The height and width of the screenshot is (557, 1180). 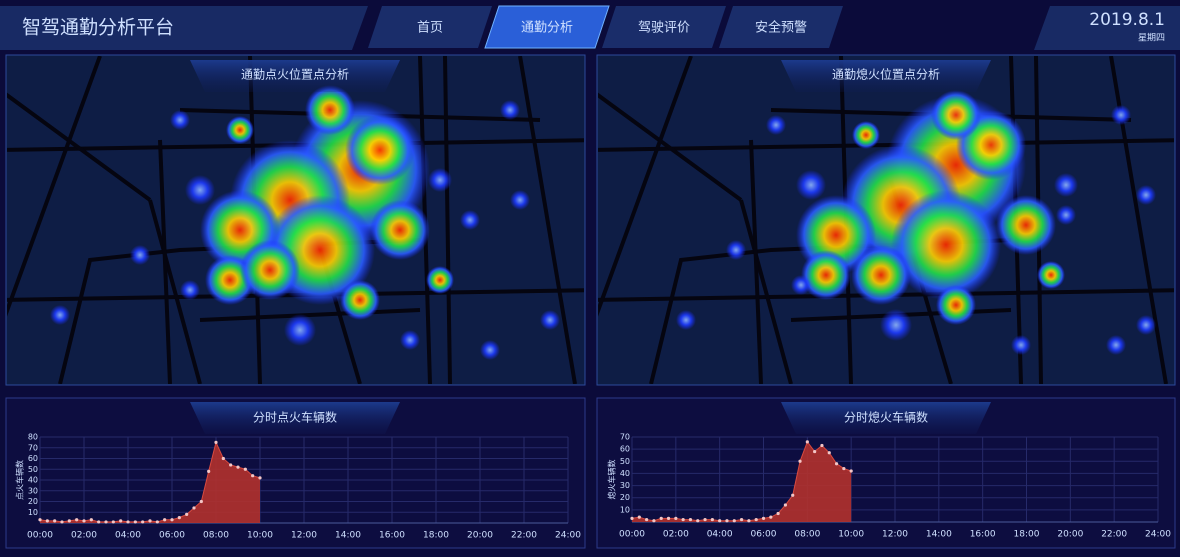 I want to click on x-tick-label: 08:00, so click(x=807, y=535).